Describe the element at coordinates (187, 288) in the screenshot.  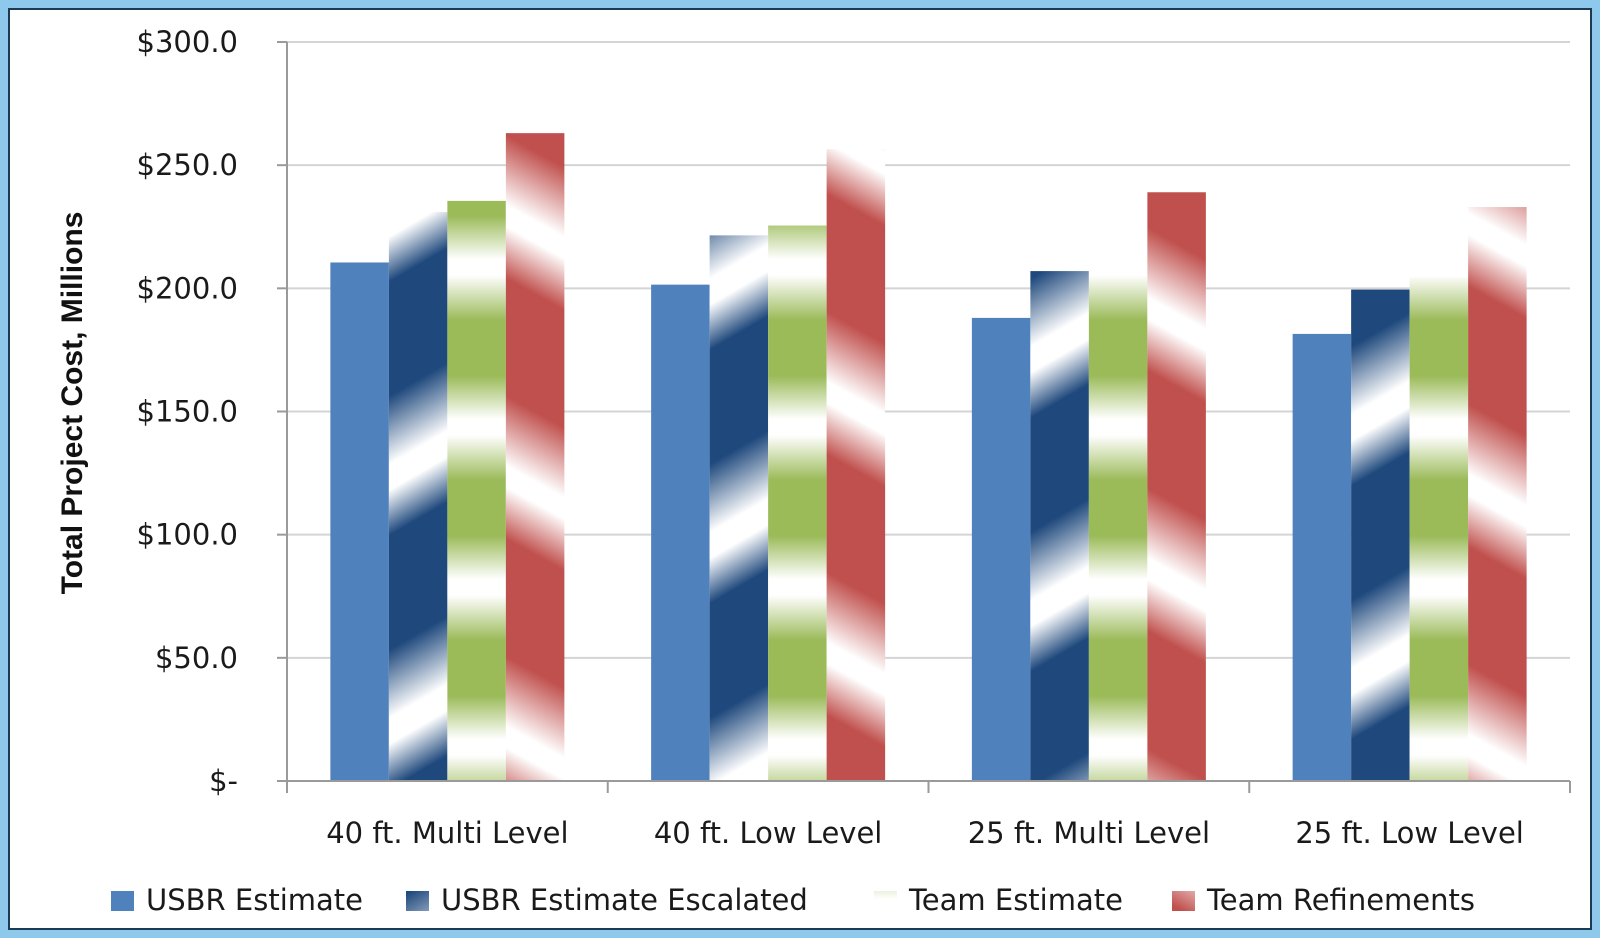
I see `y-tick-label: $200.0` at that location.